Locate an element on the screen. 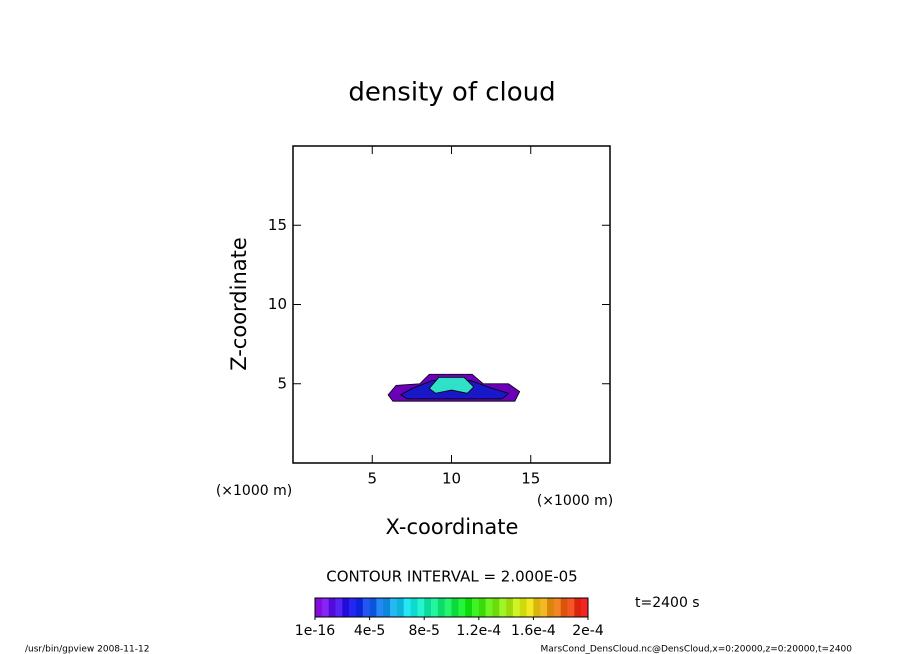 The image size is (904, 654). colorbar-tick-label: 8e-5 is located at coordinates (423, 631).